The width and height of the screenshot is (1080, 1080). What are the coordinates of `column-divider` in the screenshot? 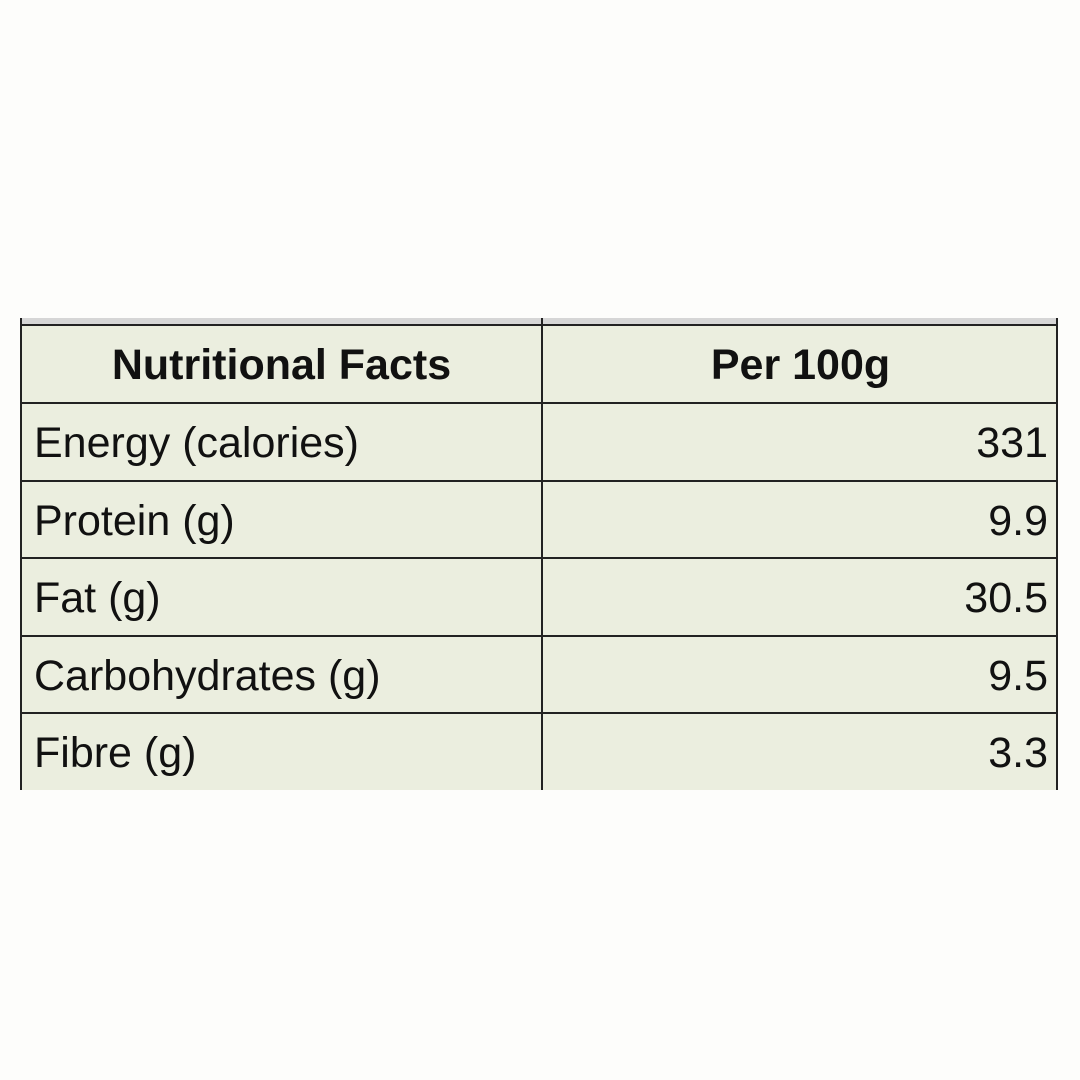 It's located at (542, 554).